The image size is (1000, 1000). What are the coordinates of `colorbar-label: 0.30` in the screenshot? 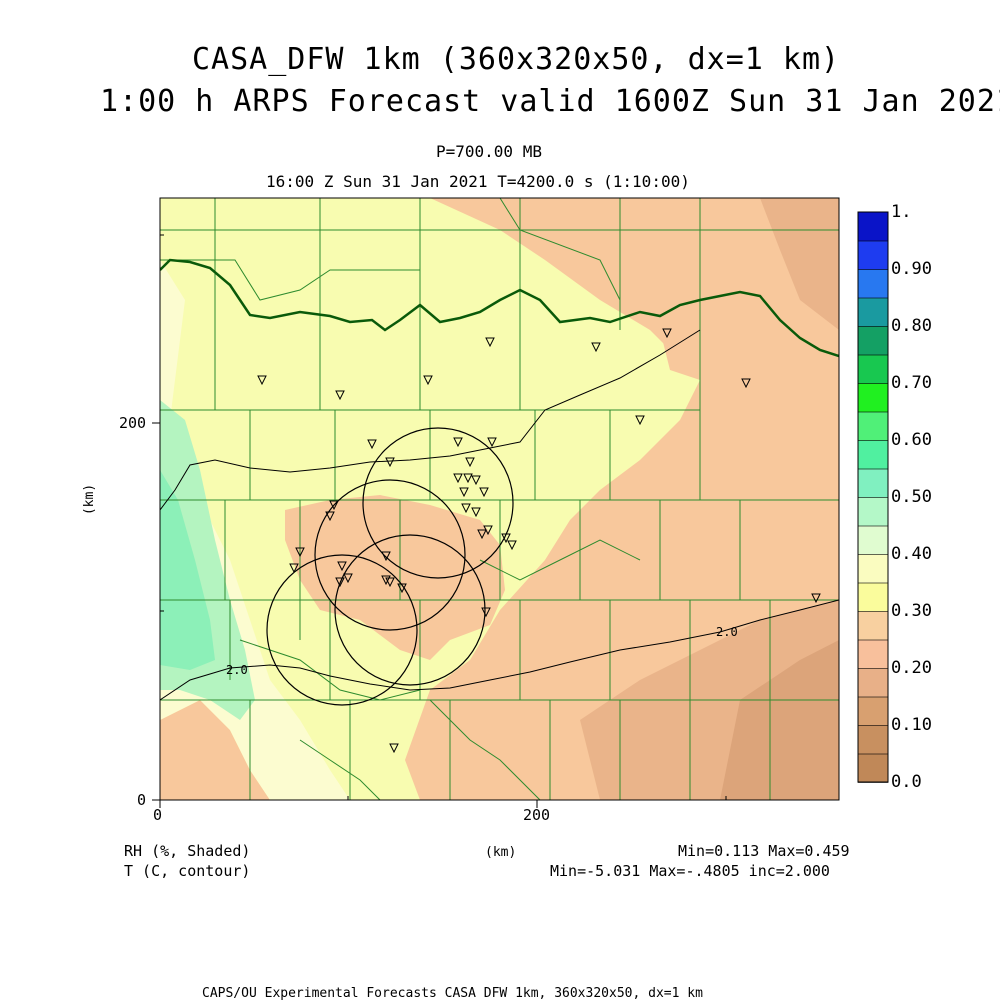 It's located at (911, 611).